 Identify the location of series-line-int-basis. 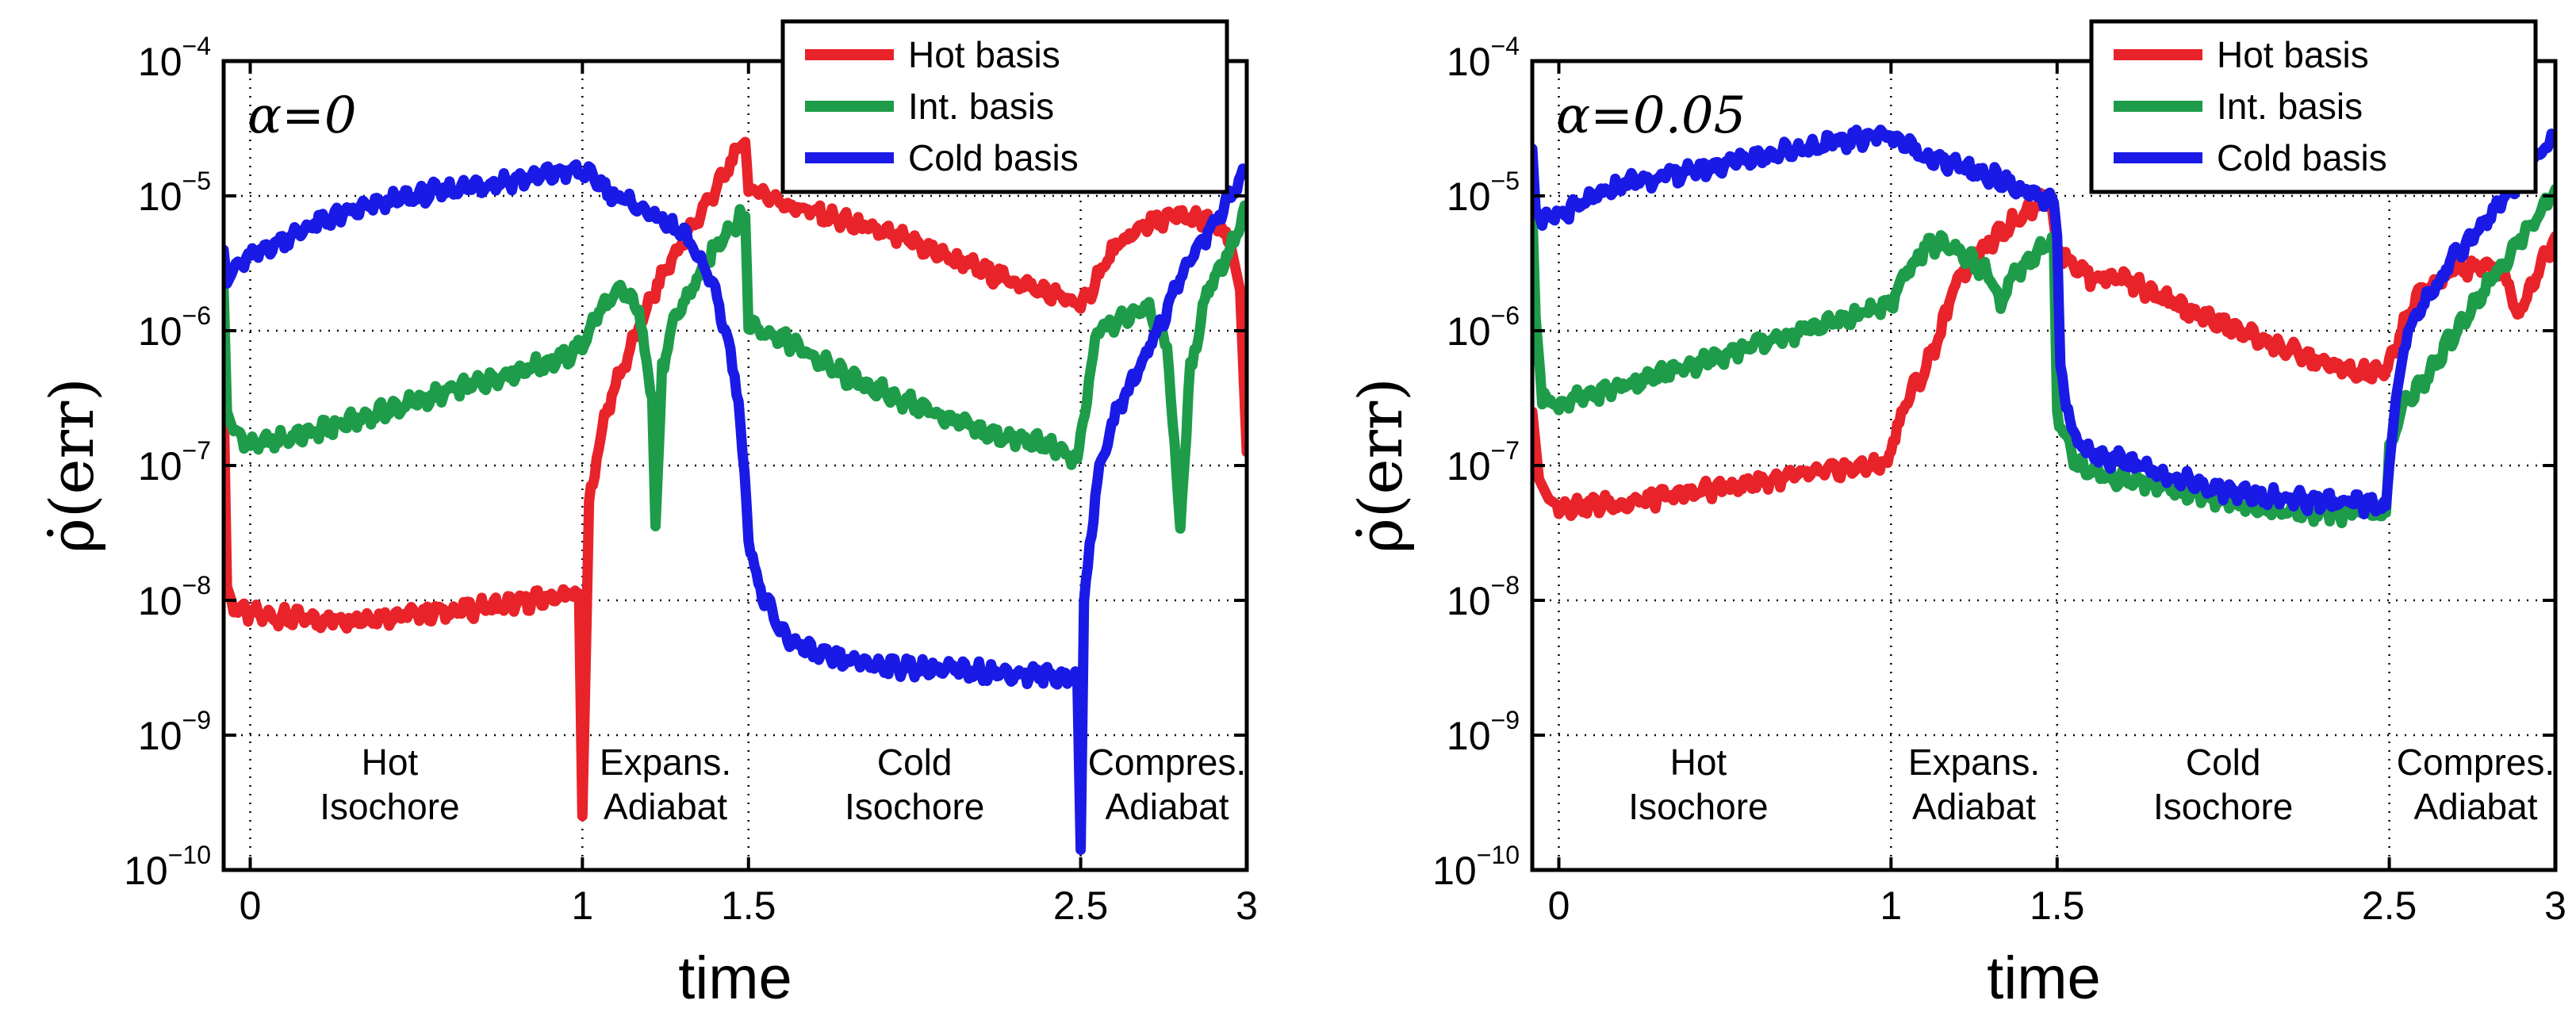
(736, 367).